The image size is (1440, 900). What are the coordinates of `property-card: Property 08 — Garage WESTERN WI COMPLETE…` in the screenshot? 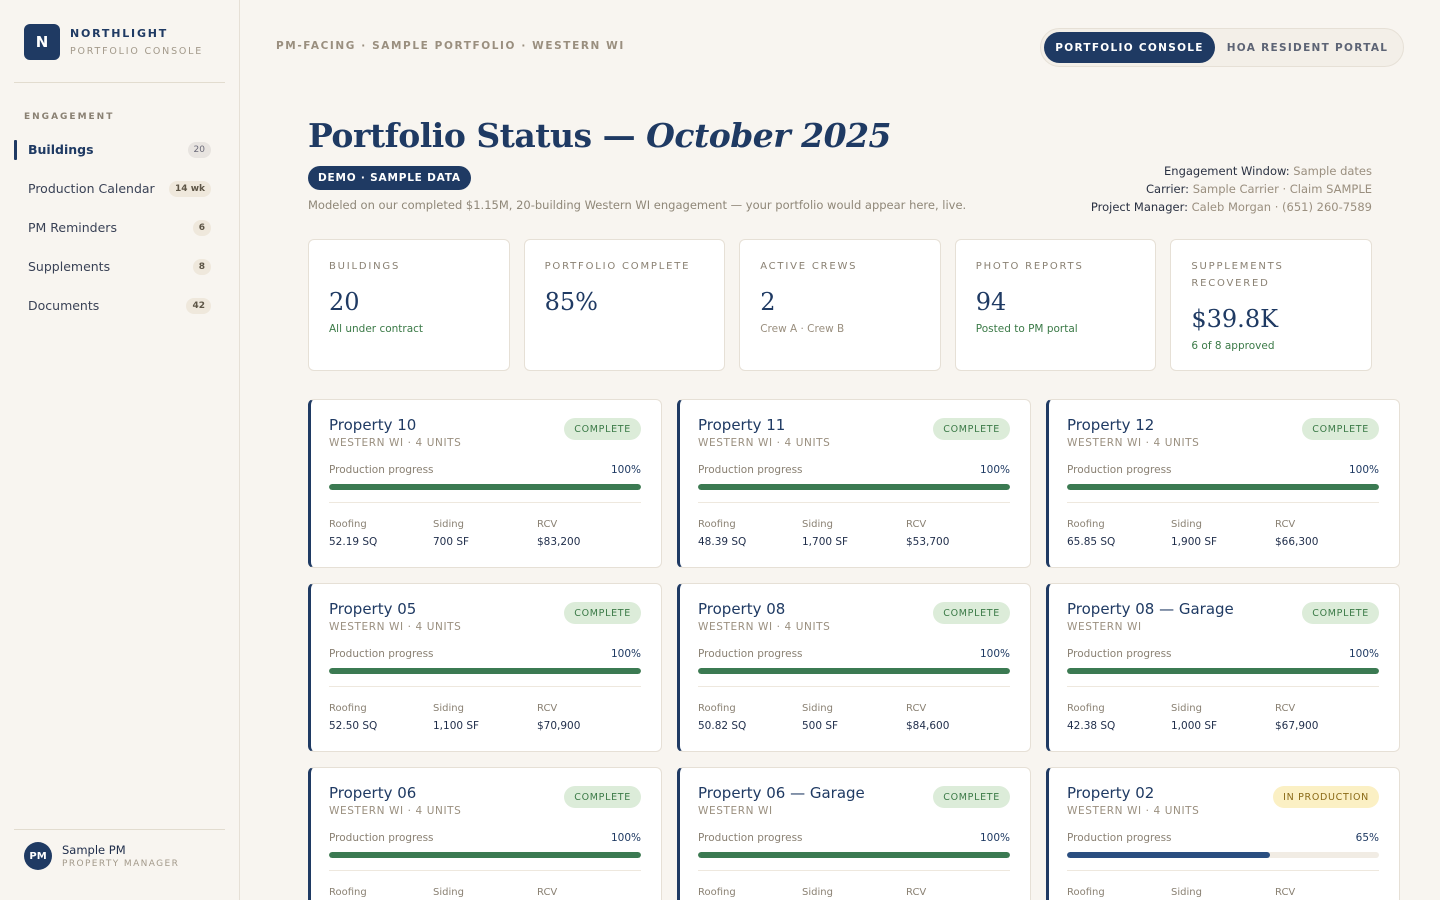 It's located at (1223, 667).